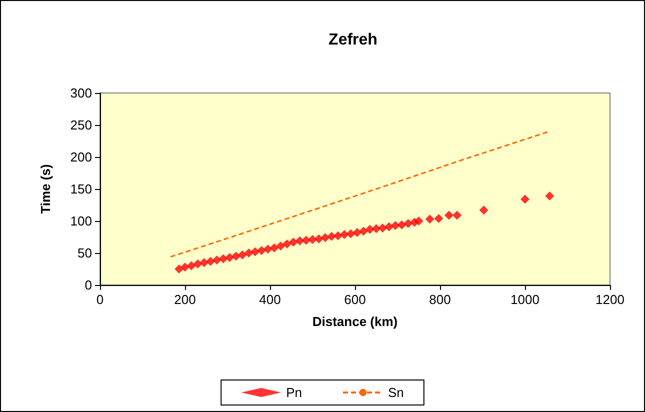  What do you see at coordinates (81, 221) in the screenshot?
I see `y-tick-label: 100` at bounding box center [81, 221].